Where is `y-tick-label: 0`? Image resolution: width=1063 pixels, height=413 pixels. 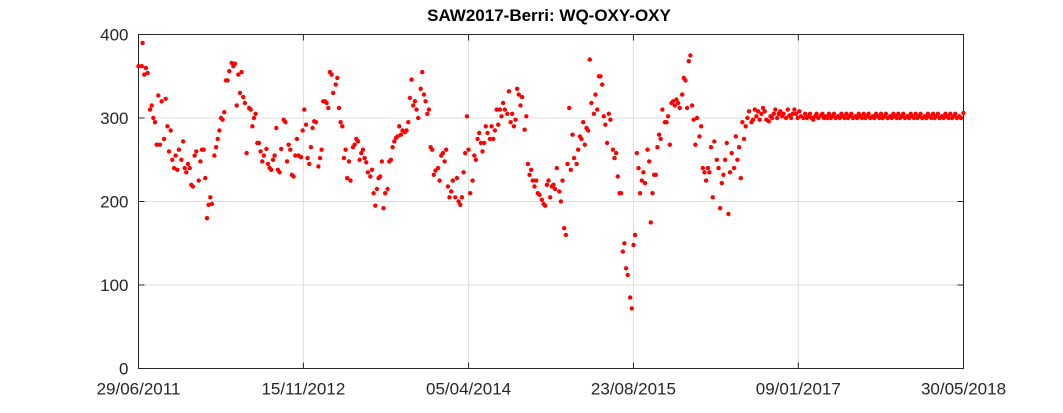
y-tick-label: 0 is located at coordinates (123, 369).